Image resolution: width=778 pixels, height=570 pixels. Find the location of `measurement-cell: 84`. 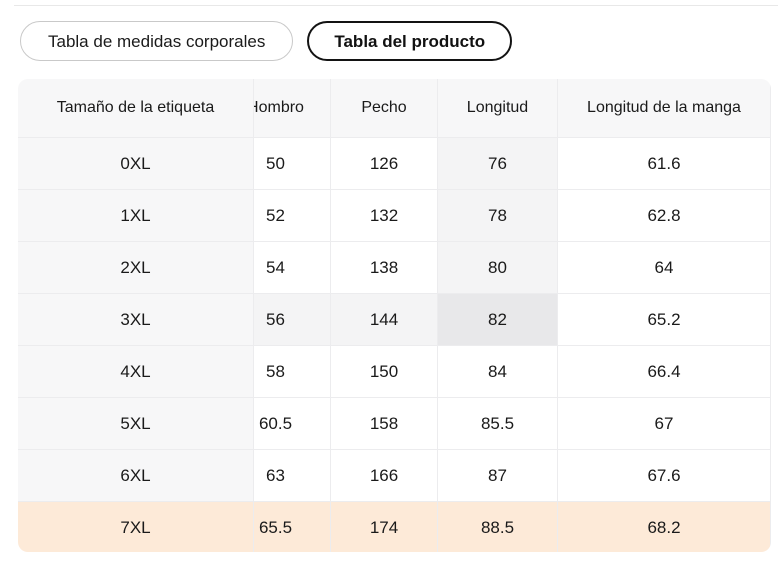

measurement-cell: 84 is located at coordinates (498, 372).